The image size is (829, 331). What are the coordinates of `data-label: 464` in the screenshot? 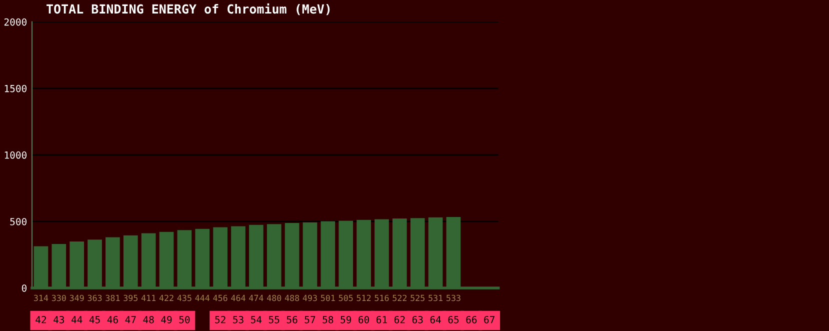 It's located at (238, 298).